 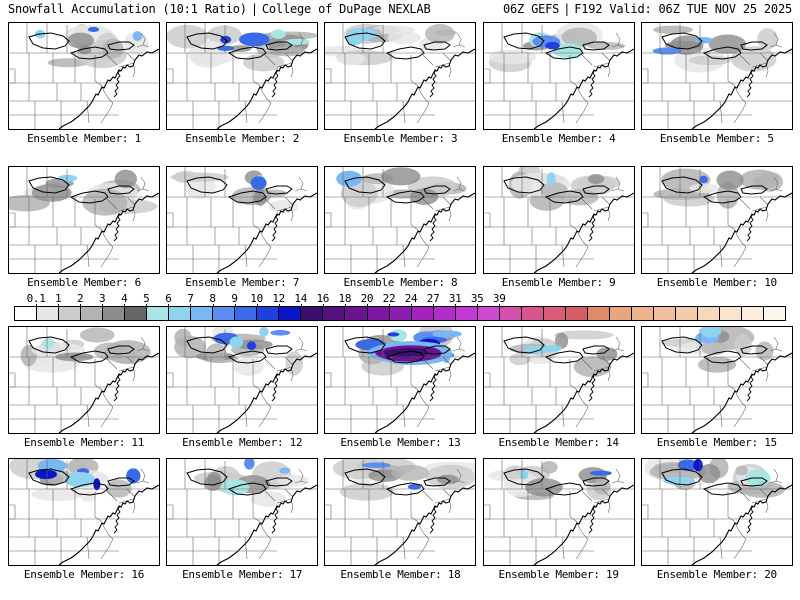 I want to click on colorbar-tick-label: 0.1, so click(x=36, y=298).